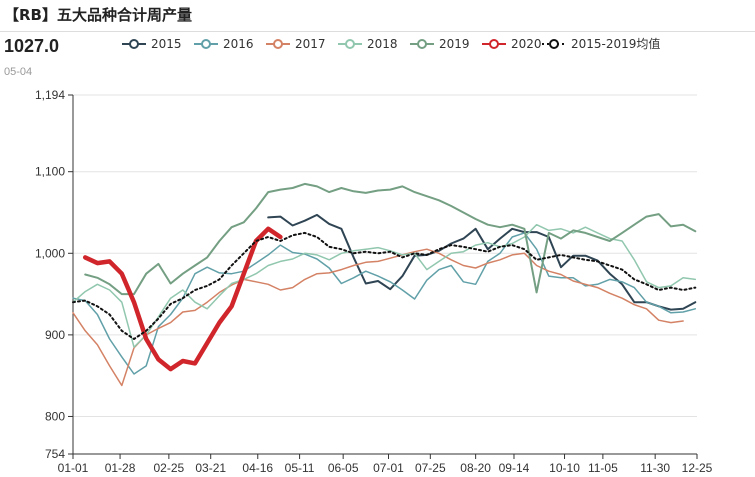 Image resolution: width=755 pixels, height=477 pixels. What do you see at coordinates (210, 468) in the screenshot?
I see `x-tick-label: 03-21` at bounding box center [210, 468].